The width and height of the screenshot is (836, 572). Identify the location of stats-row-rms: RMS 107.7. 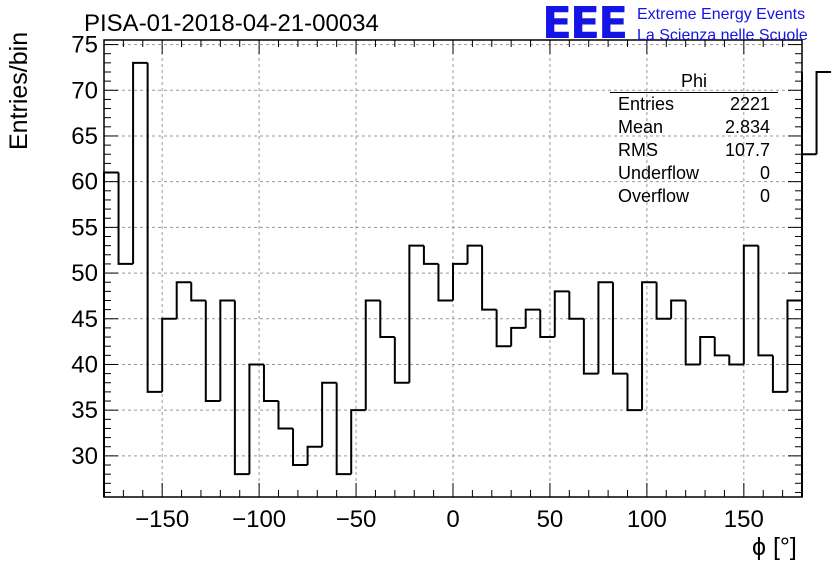
(694, 150).